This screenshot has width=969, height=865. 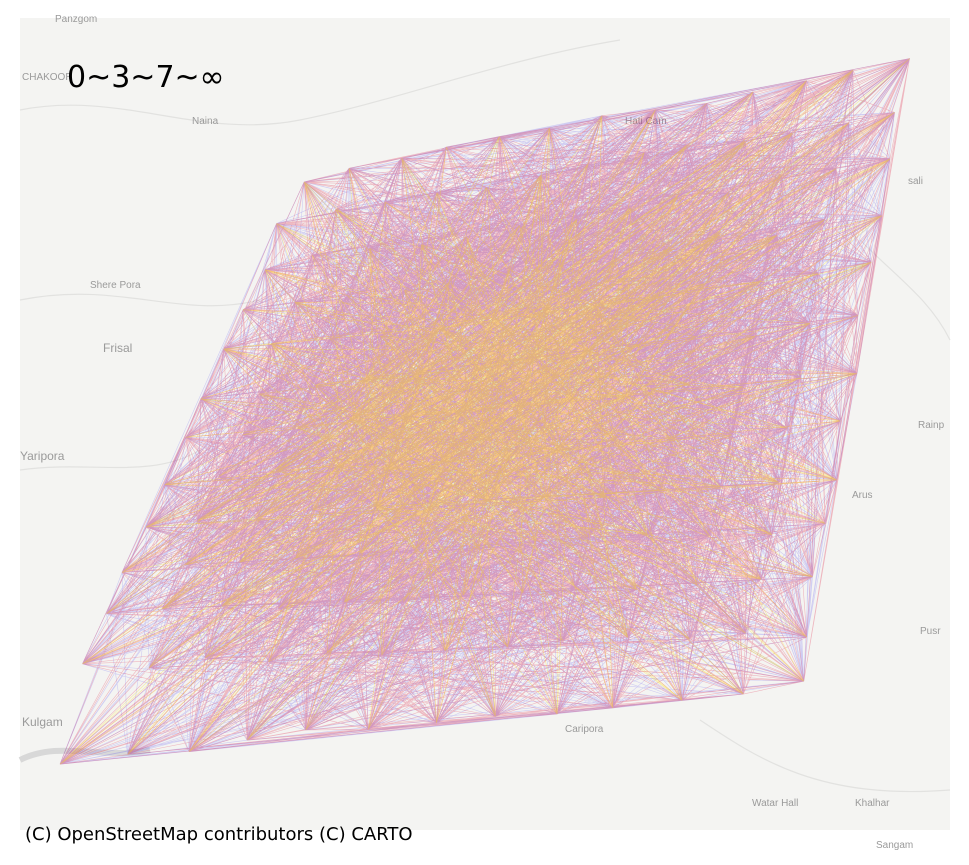 What do you see at coordinates (115, 285) in the screenshot?
I see `place-label: Shere Pora` at bounding box center [115, 285].